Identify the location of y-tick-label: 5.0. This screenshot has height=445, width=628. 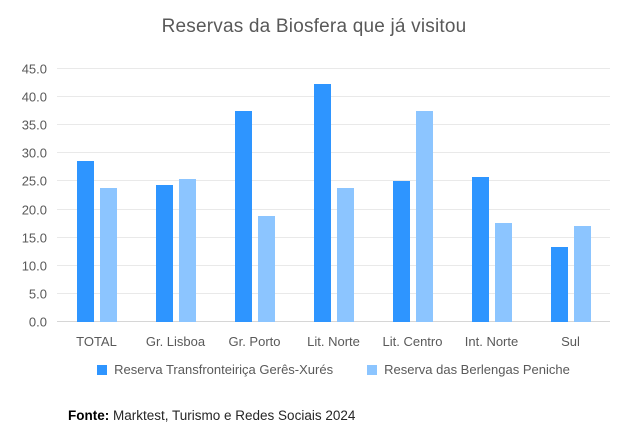
(37, 294).